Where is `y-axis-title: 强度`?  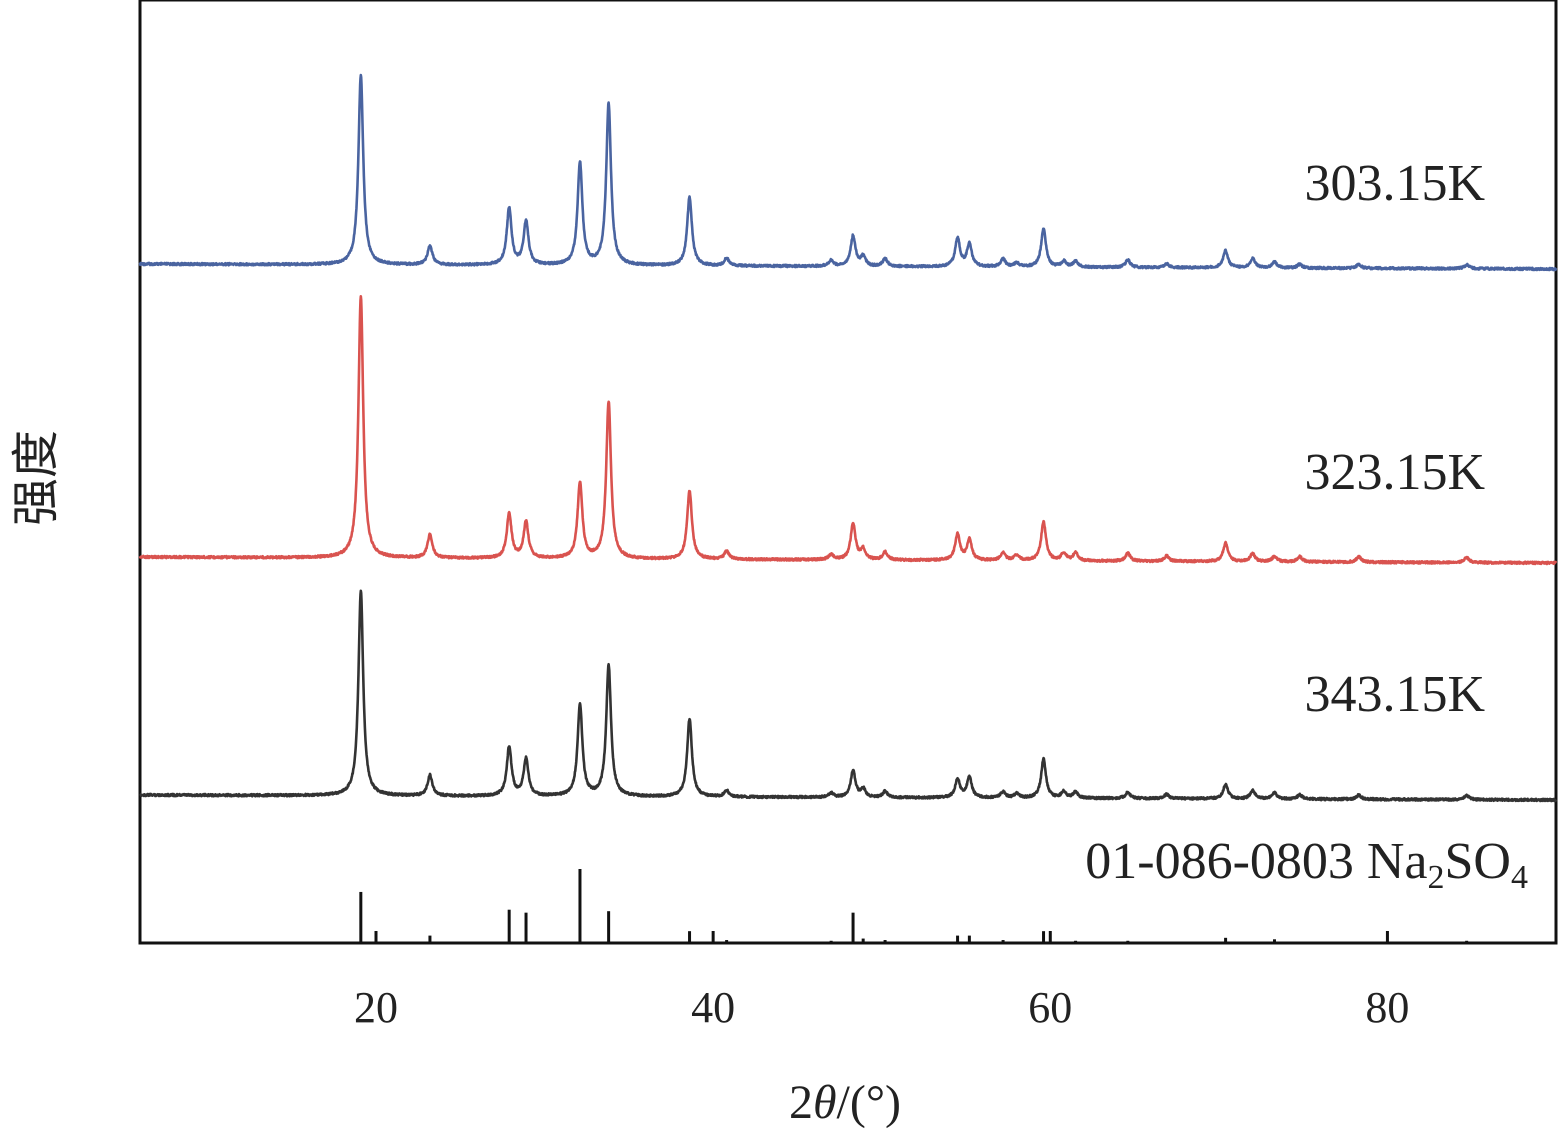 y-axis-title: 强度 is located at coordinates (36, 478).